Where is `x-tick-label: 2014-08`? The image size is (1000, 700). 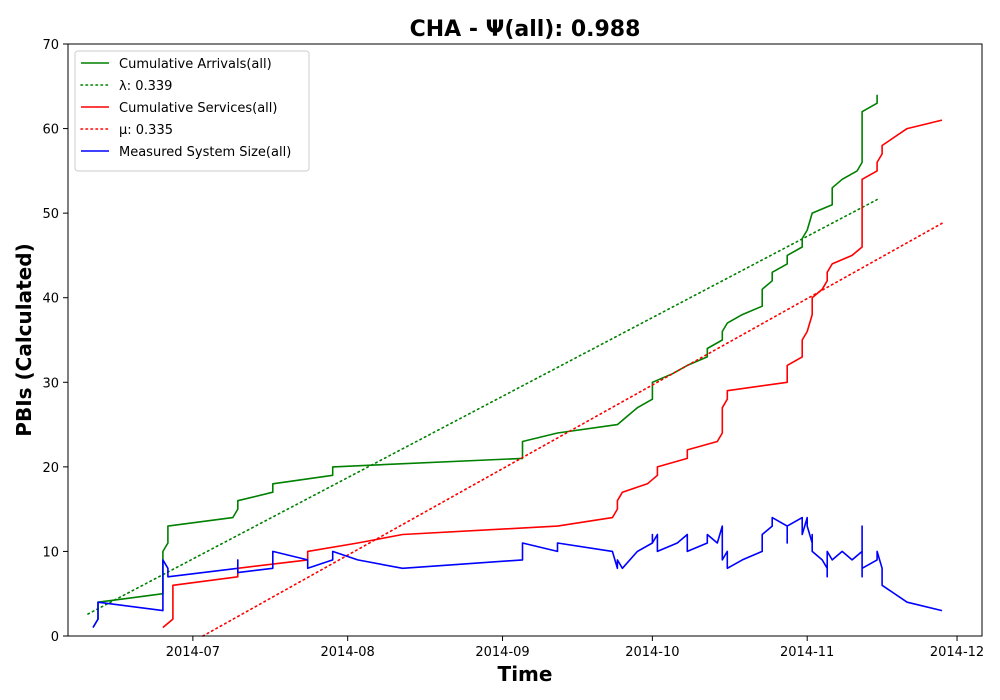
x-tick-label: 2014-08 is located at coordinates (348, 652).